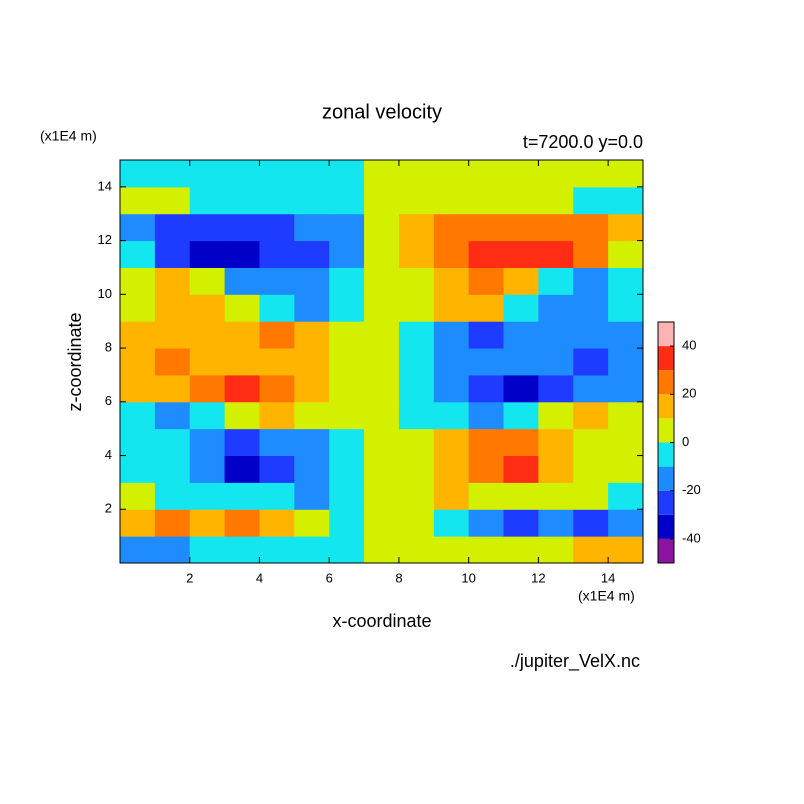 Image resolution: width=804 pixels, height=804 pixels. Describe the element at coordinates (468, 577) in the screenshot. I see `x-tick-label: 10` at that location.